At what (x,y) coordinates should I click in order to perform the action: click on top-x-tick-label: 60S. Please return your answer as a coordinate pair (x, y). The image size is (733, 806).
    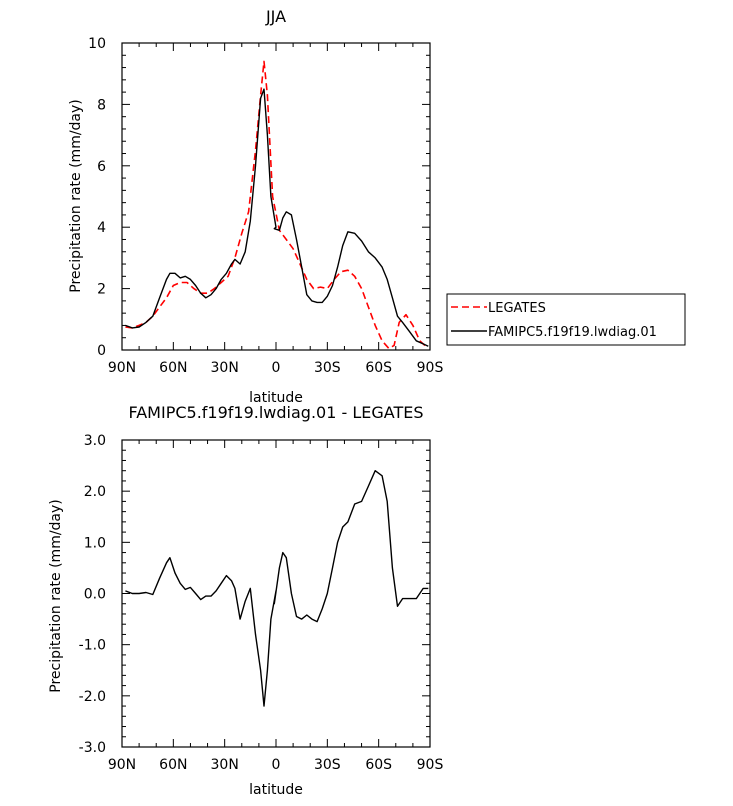
    Looking at the image, I should click on (378, 368).